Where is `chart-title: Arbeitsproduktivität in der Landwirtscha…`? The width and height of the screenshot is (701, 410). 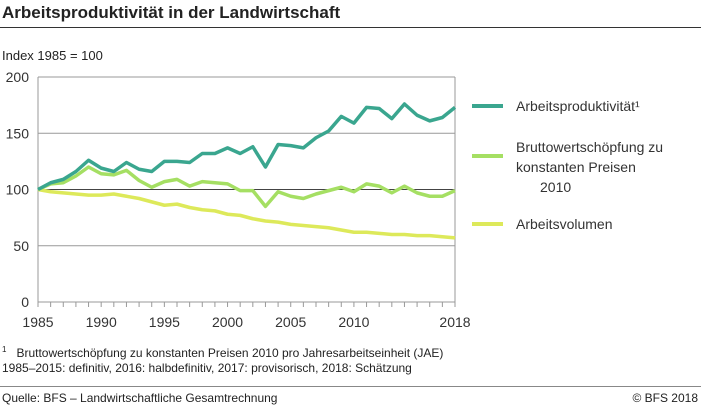
chart-title: Arbeitsproduktivität in der Landwirtscha… is located at coordinates (171, 12).